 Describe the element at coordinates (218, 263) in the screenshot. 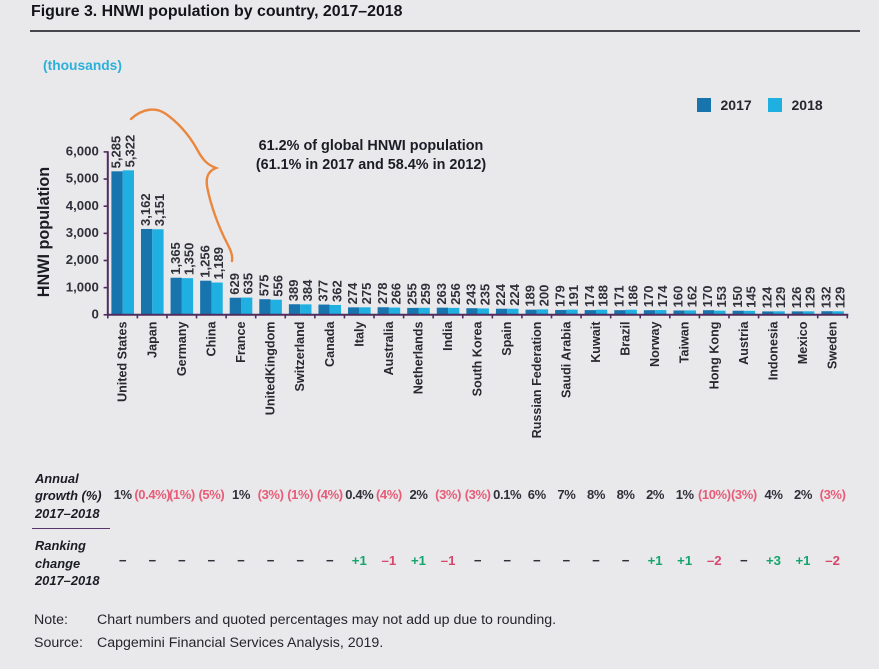

I see `svg-text: 1,189` at that location.